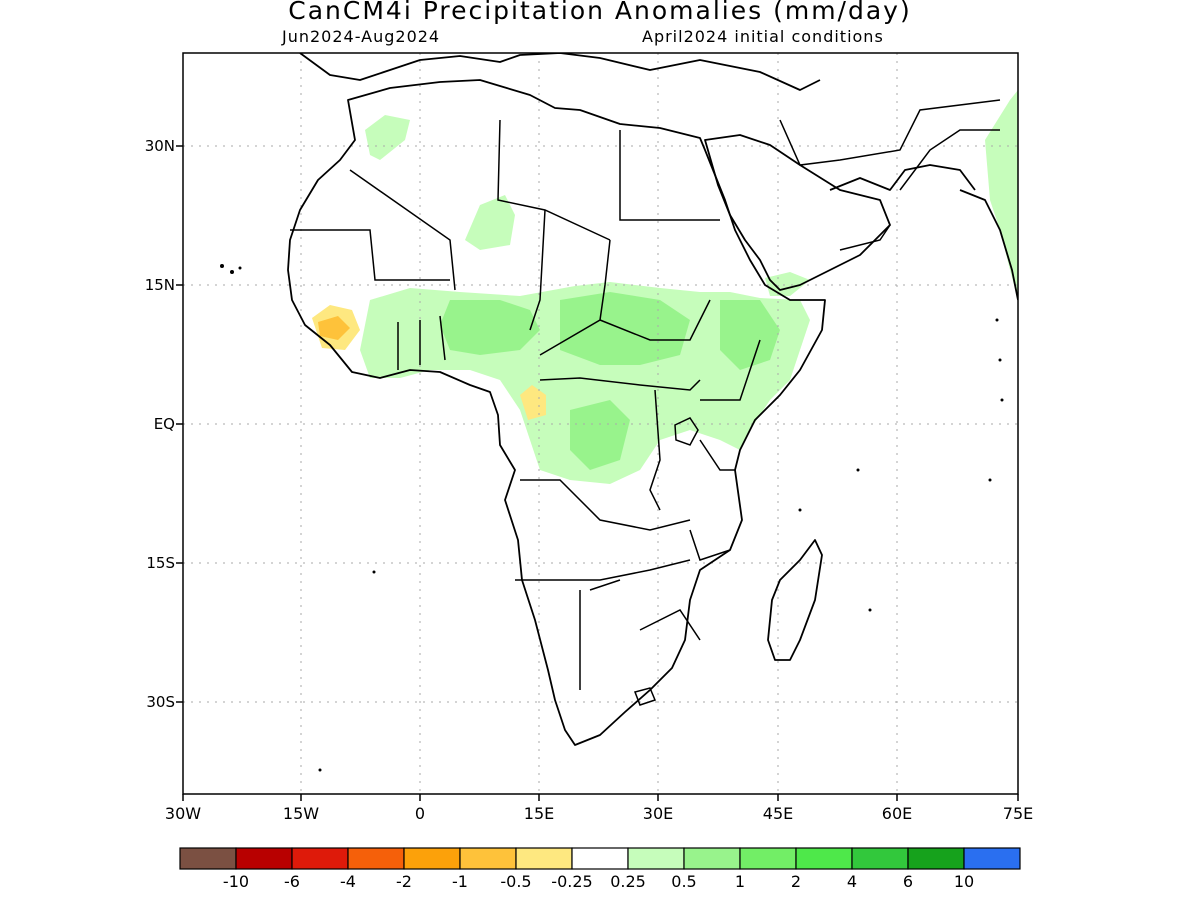 This screenshot has width=1200, height=900. I want to click on wet-anomaly-india, so click(1001, 195).